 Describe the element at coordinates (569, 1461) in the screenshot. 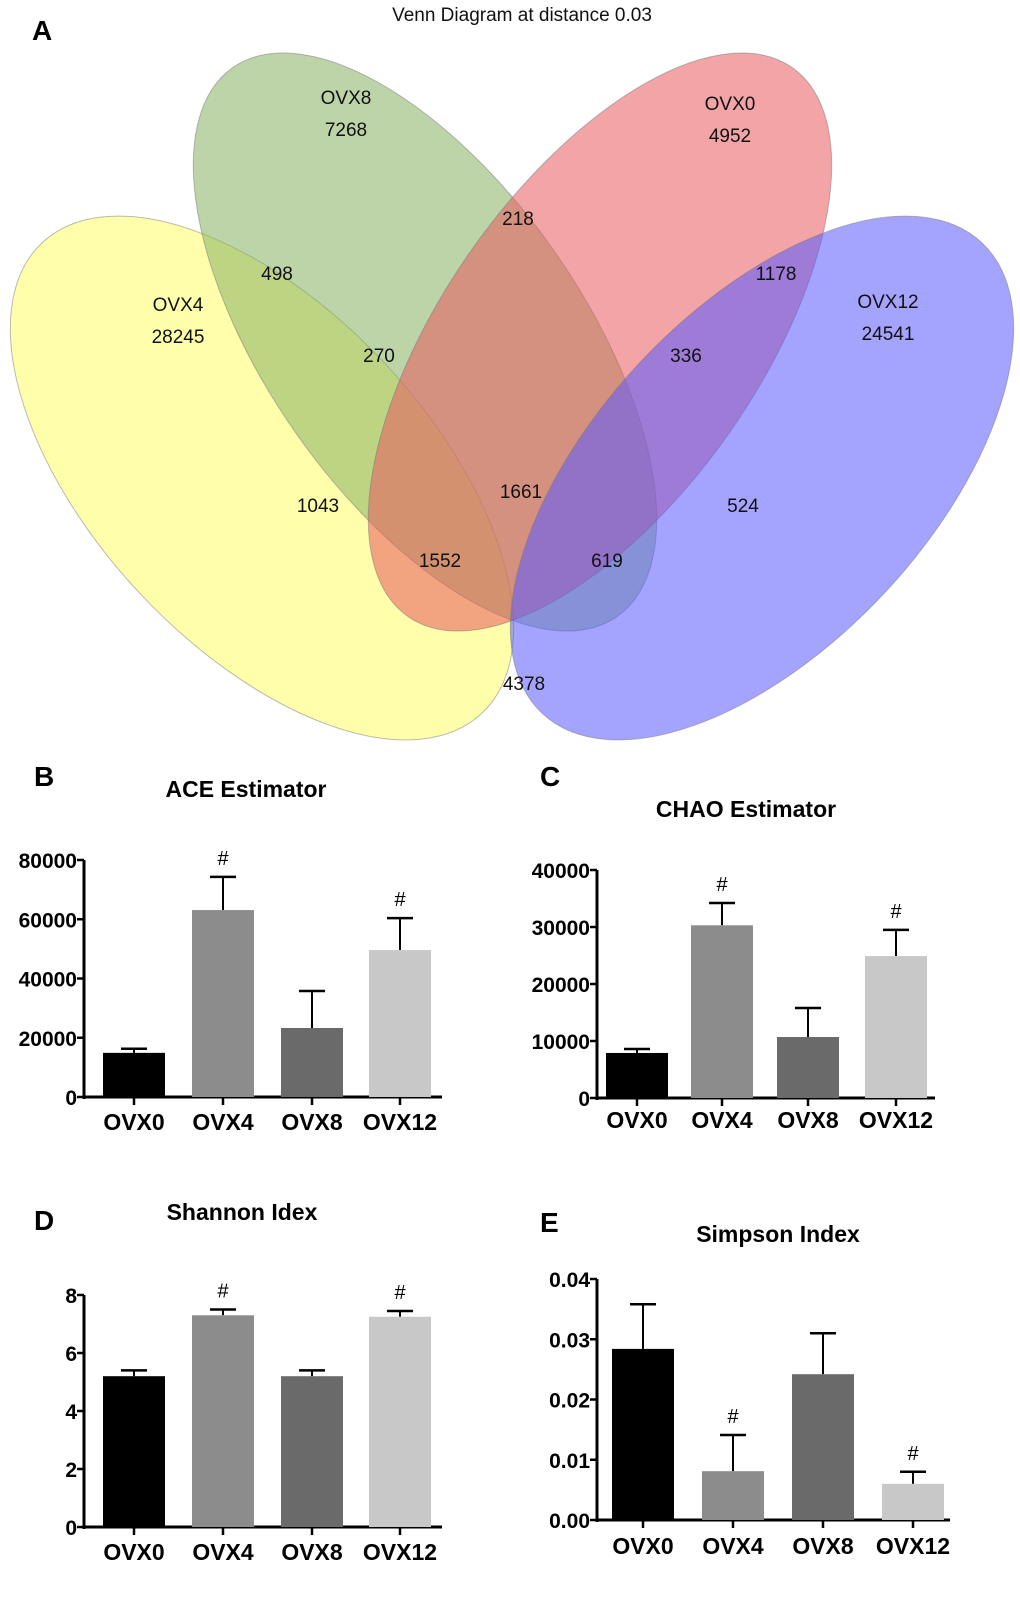

I see `y-tick-label: 0.01` at that location.